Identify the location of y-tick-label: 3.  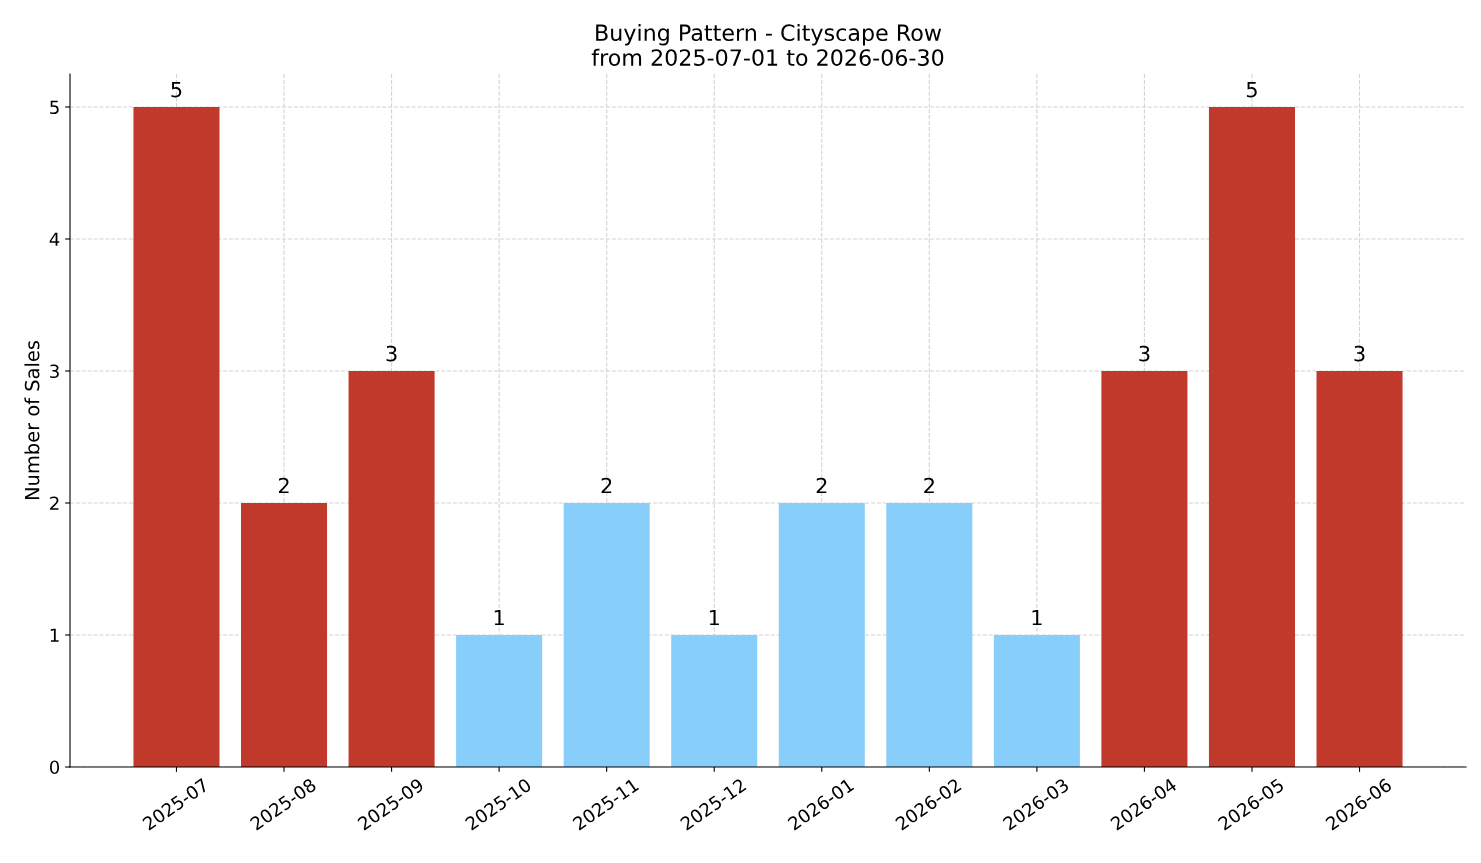
(54, 371).